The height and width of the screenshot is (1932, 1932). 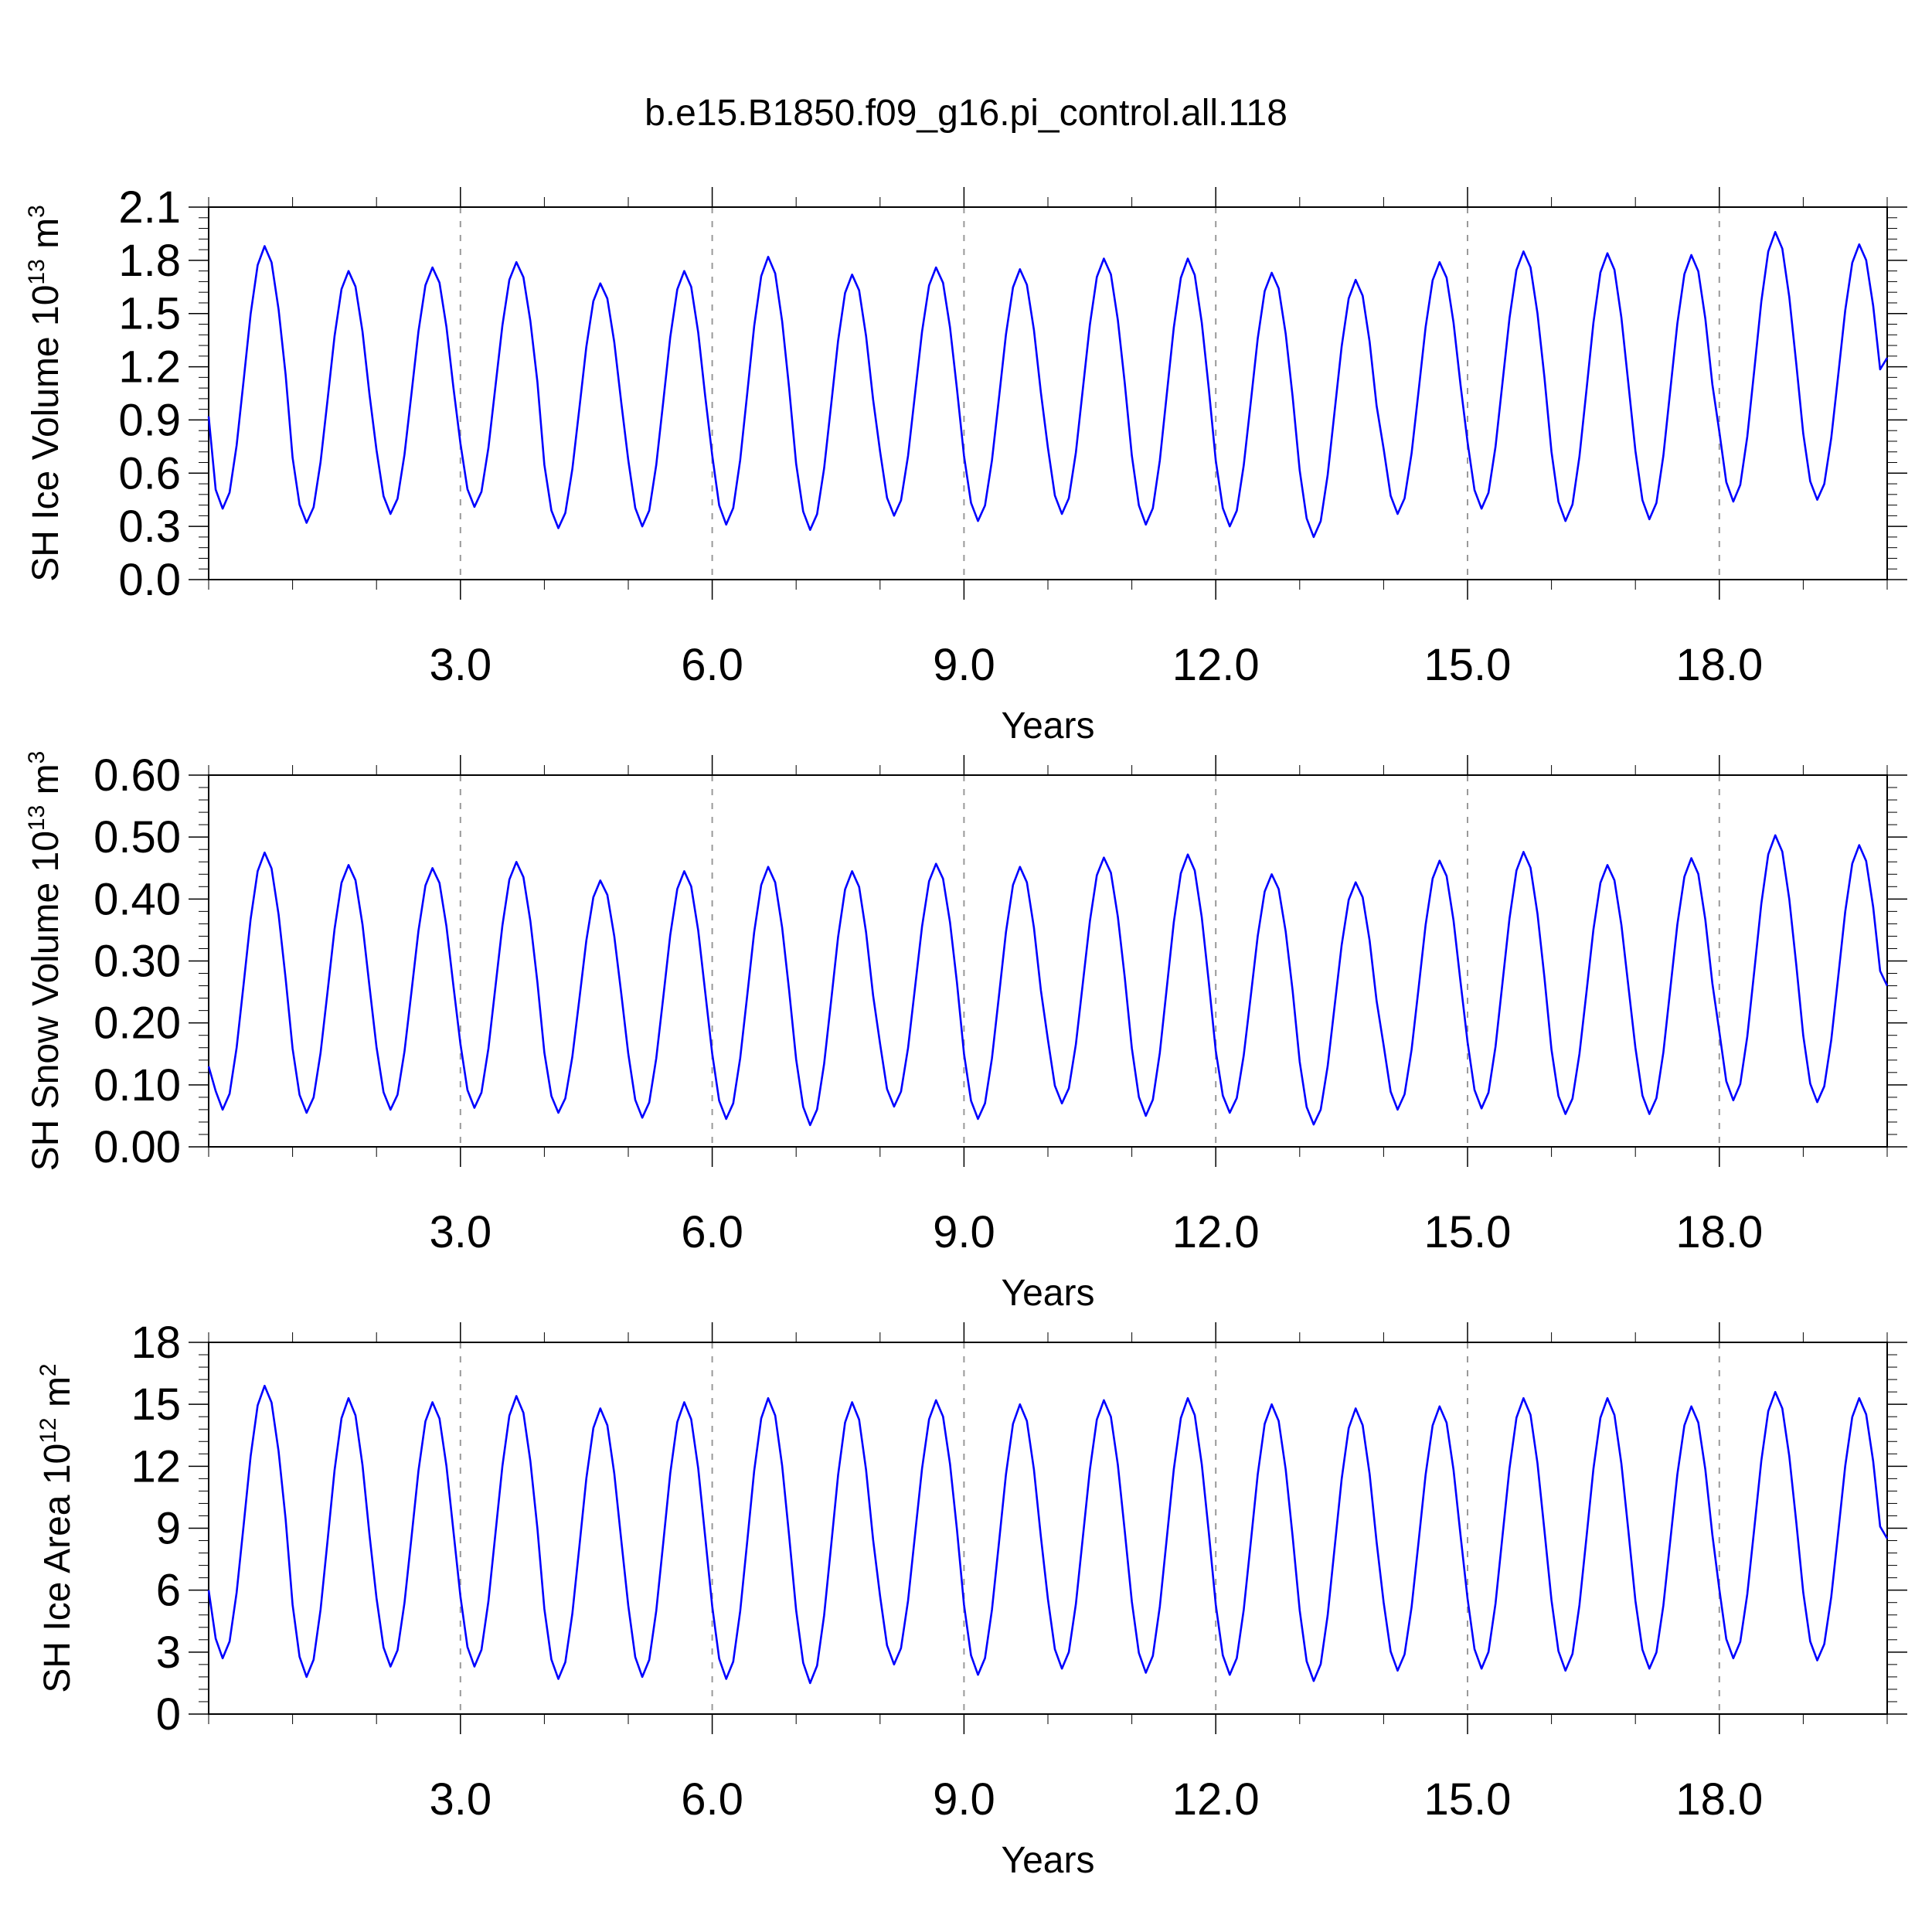 What do you see at coordinates (58, 1568) in the screenshot?
I see `y-axis-label-part: SH Ice Area 10` at bounding box center [58, 1568].